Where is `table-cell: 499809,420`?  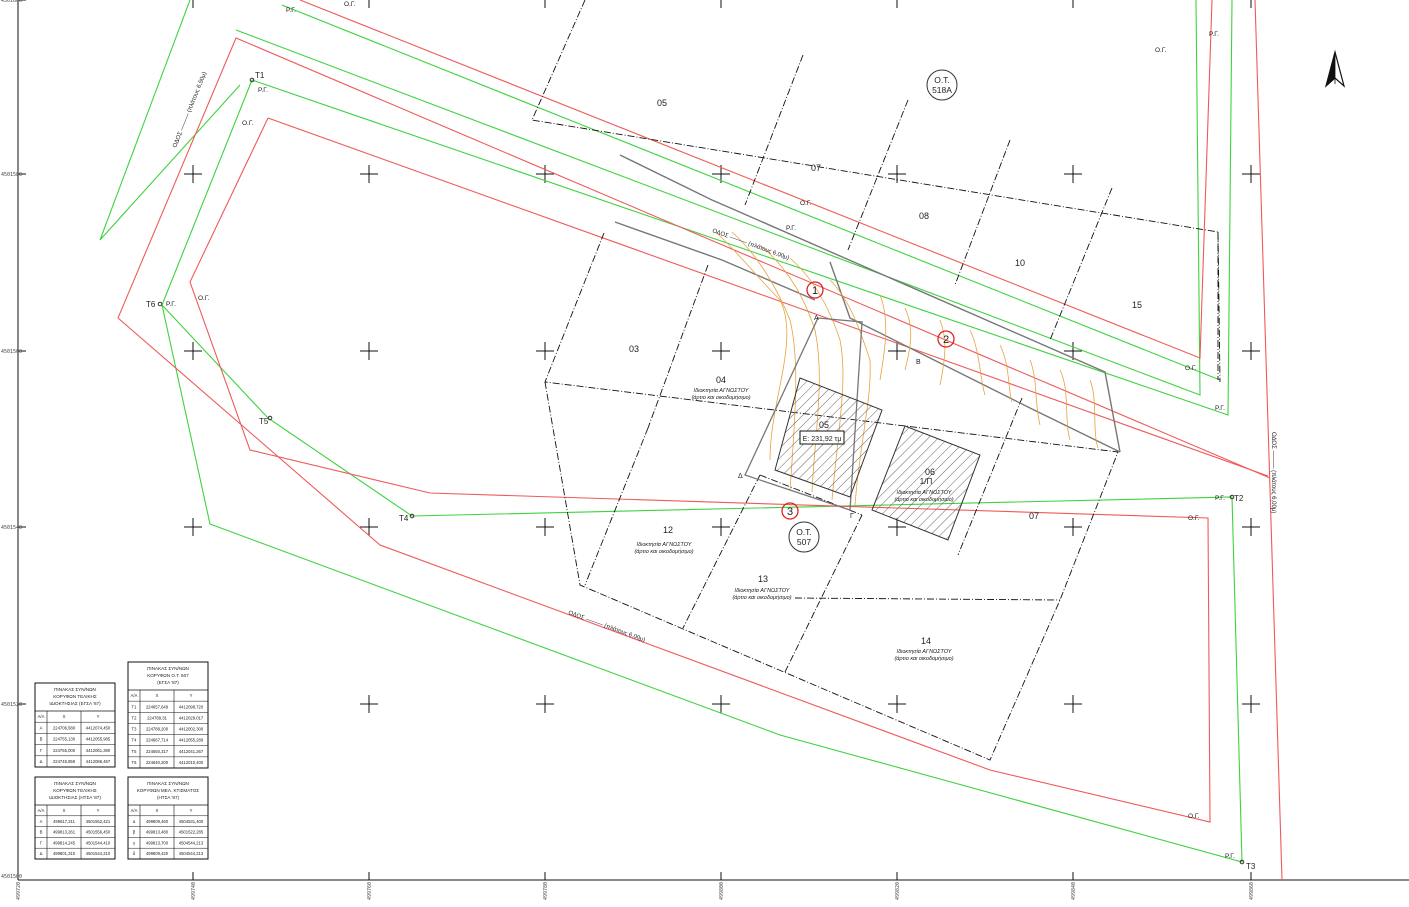
table-cell: 499809,420 is located at coordinates (157, 853).